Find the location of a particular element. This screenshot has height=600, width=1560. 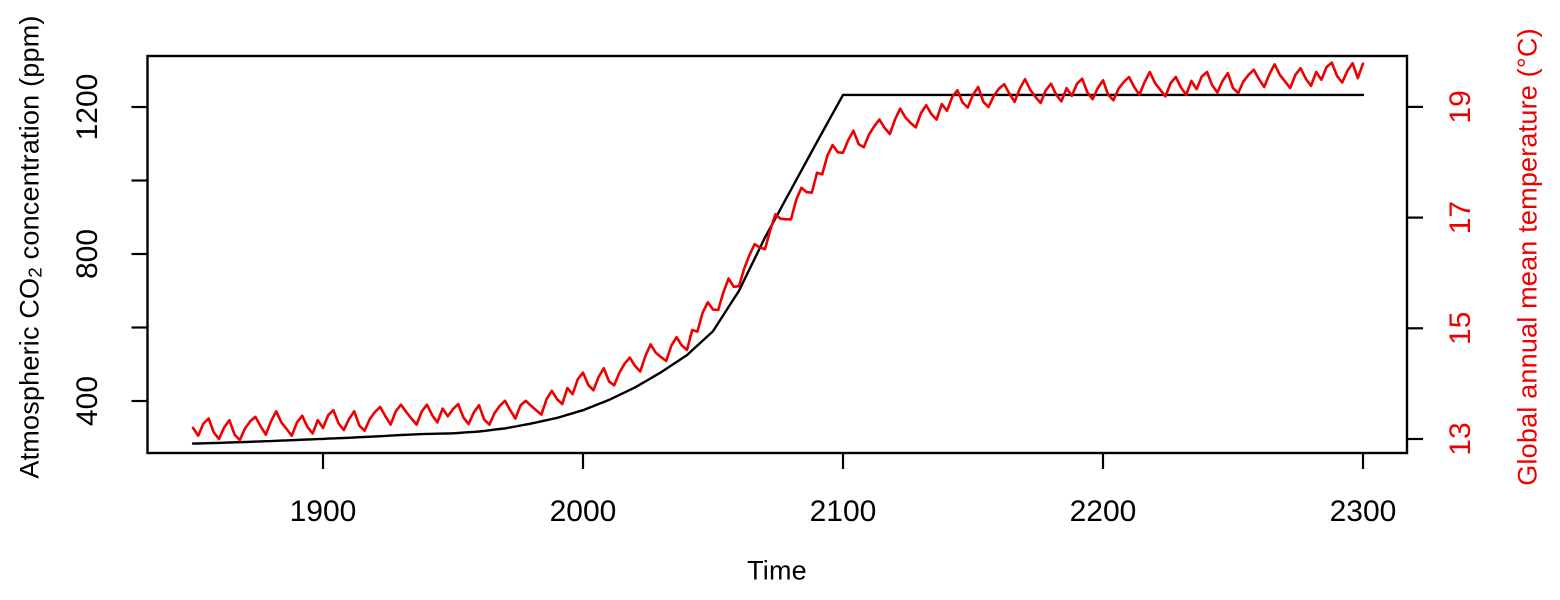

x-axis-tick-label: 1900 is located at coordinates (323, 511).